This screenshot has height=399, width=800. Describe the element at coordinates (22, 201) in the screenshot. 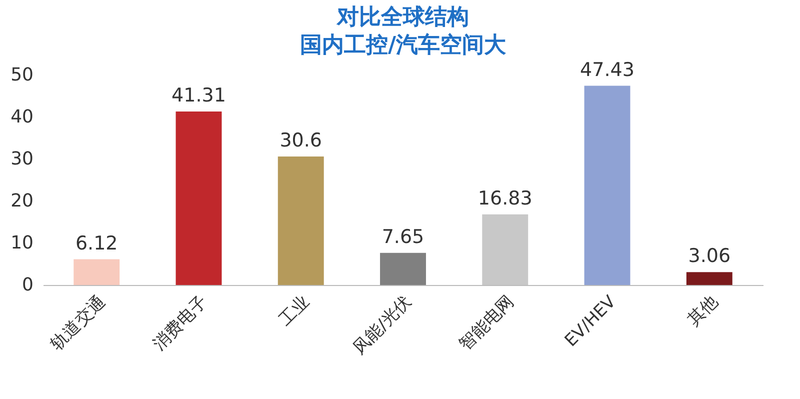

I see `y-tick-label: 20` at that location.